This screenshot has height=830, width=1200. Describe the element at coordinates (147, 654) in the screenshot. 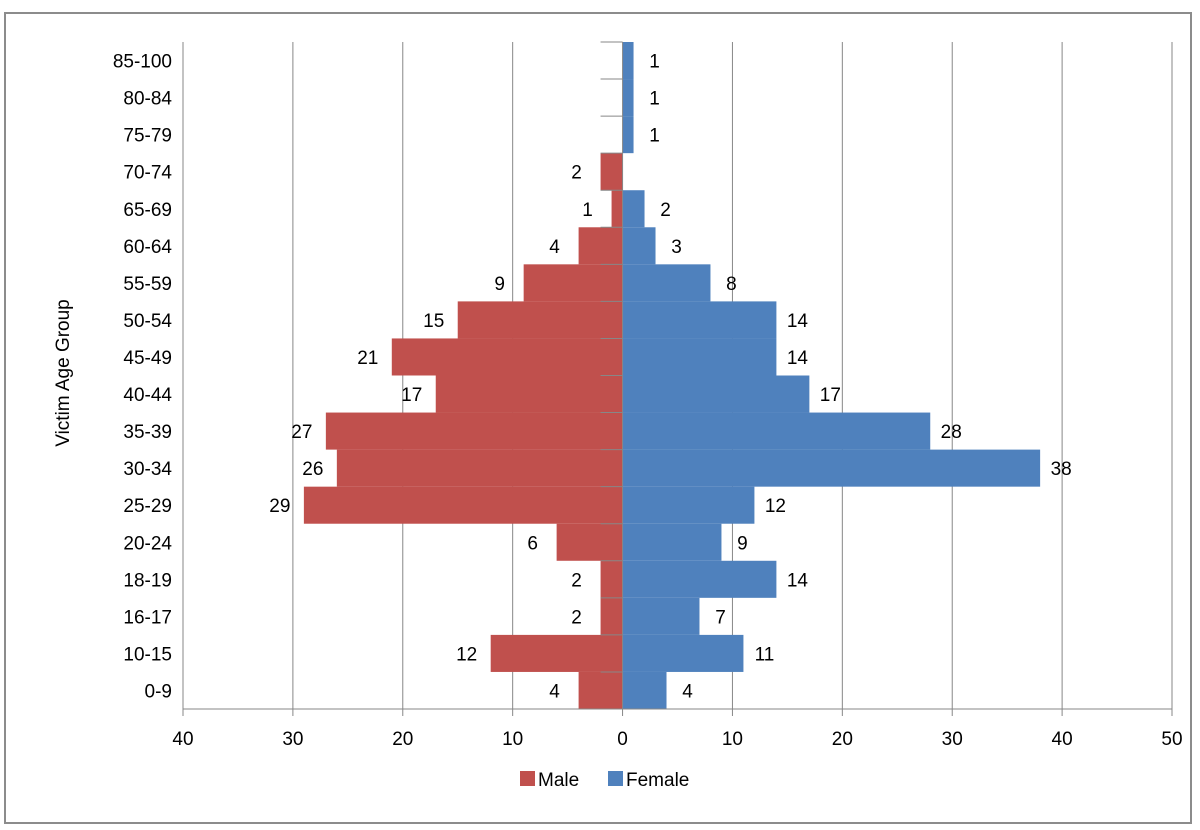

I see `y-tick-label: 10-15` at that location.